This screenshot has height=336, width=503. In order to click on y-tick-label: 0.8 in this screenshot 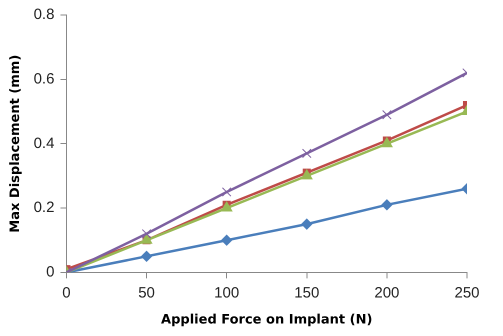, I will do `click(44, 15)`.